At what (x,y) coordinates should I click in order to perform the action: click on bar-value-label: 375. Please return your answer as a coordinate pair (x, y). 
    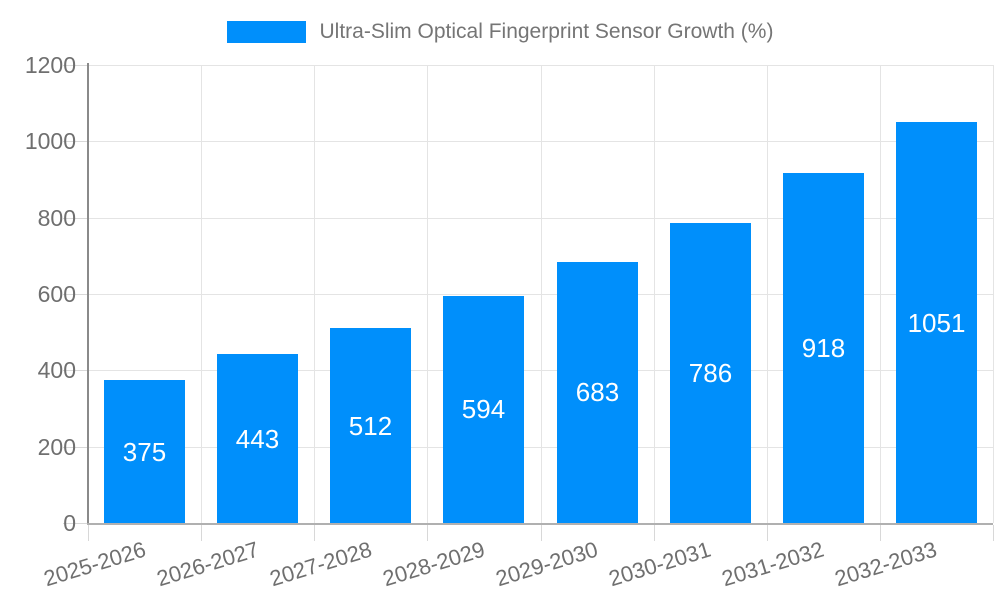
    Looking at the image, I should click on (144, 452).